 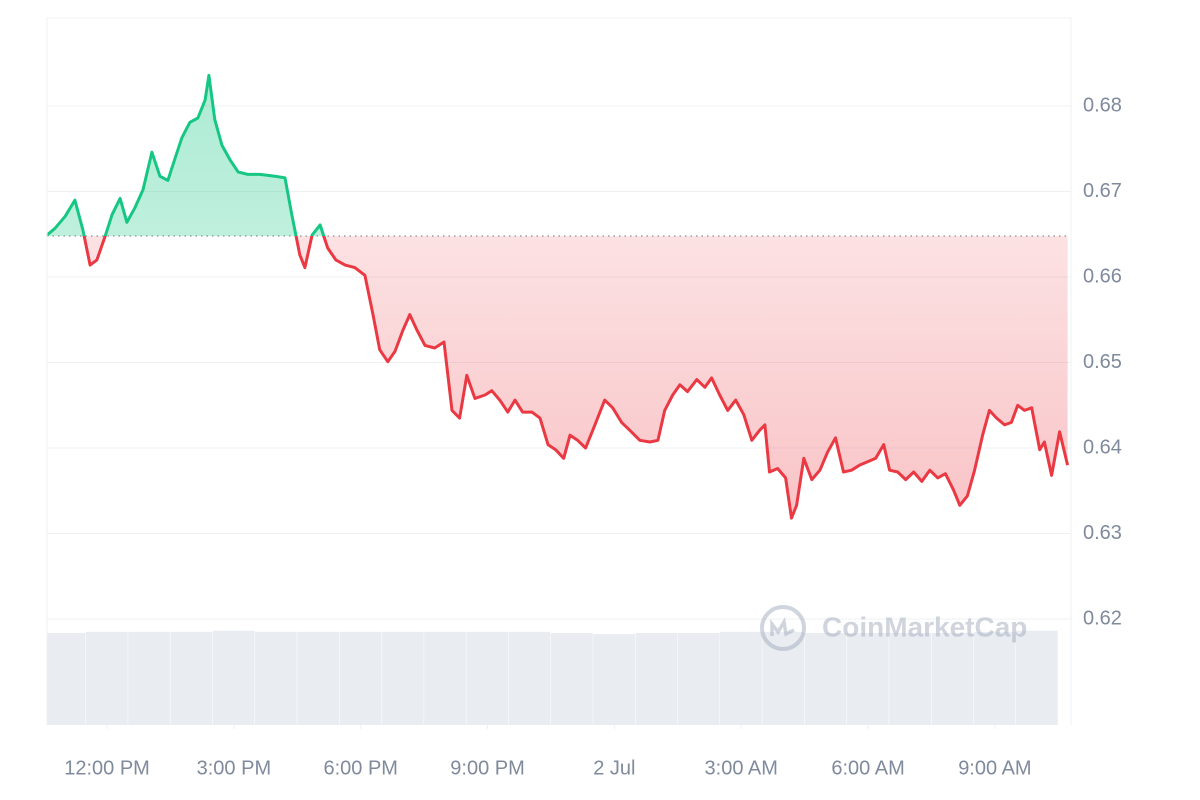 What do you see at coordinates (1102, 191) in the screenshot?
I see `y-tick-label: 0.67` at bounding box center [1102, 191].